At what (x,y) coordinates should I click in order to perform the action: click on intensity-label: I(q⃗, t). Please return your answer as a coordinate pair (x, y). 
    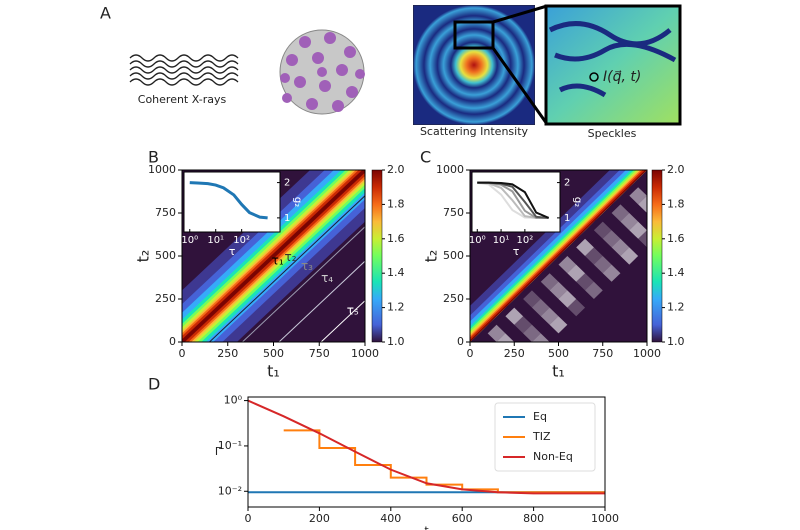
    Looking at the image, I should click on (622, 77).